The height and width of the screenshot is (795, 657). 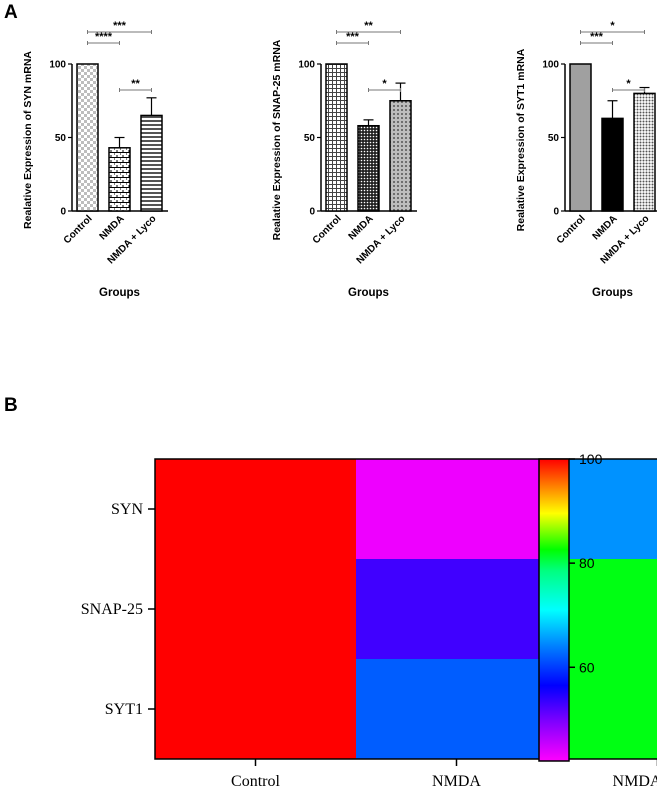 I want to click on colorbar, so click(x=554, y=610).